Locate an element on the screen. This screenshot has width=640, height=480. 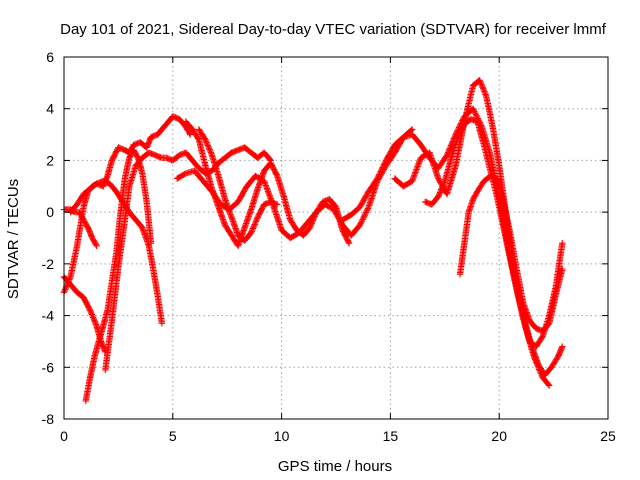
y-axis-label: SDTVAR / TECUs is located at coordinates (13, 239).